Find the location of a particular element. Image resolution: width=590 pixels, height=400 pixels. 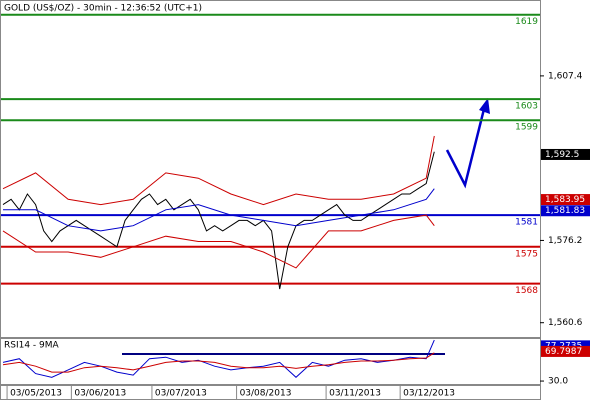

price-tag-label: 1,583.95 is located at coordinates (565, 200).